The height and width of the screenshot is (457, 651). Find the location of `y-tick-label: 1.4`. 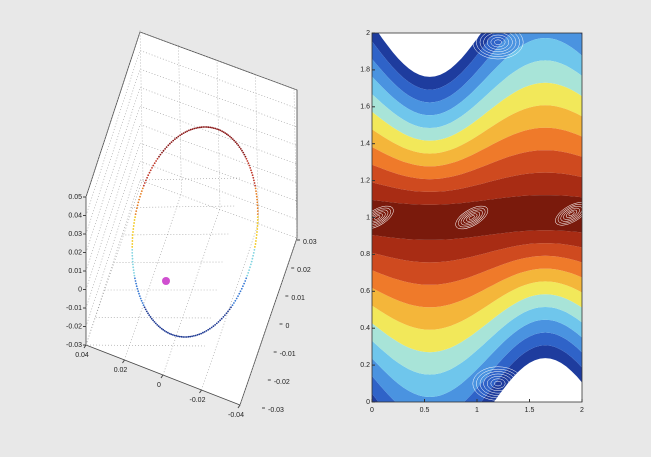

y-tick-label: 1.4 is located at coordinates (365, 144).